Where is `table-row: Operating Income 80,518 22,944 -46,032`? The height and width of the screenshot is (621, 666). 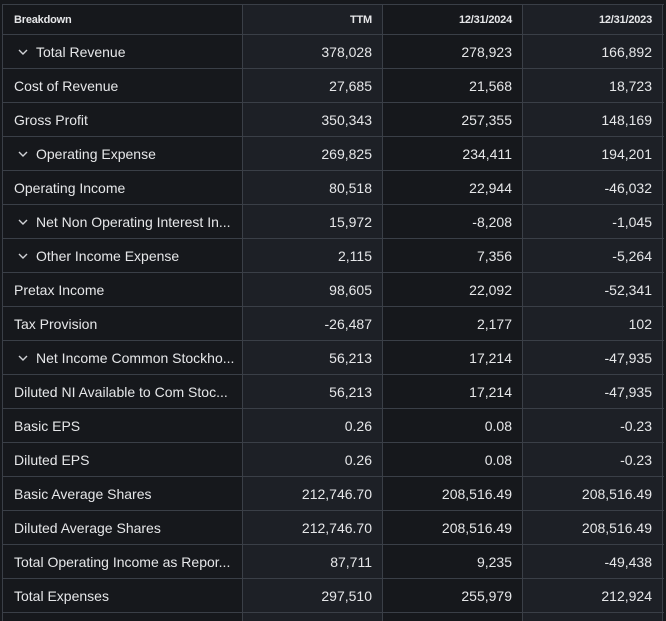 table-row: Operating Income 80,518 22,944 -46,032 is located at coordinates (333, 188).